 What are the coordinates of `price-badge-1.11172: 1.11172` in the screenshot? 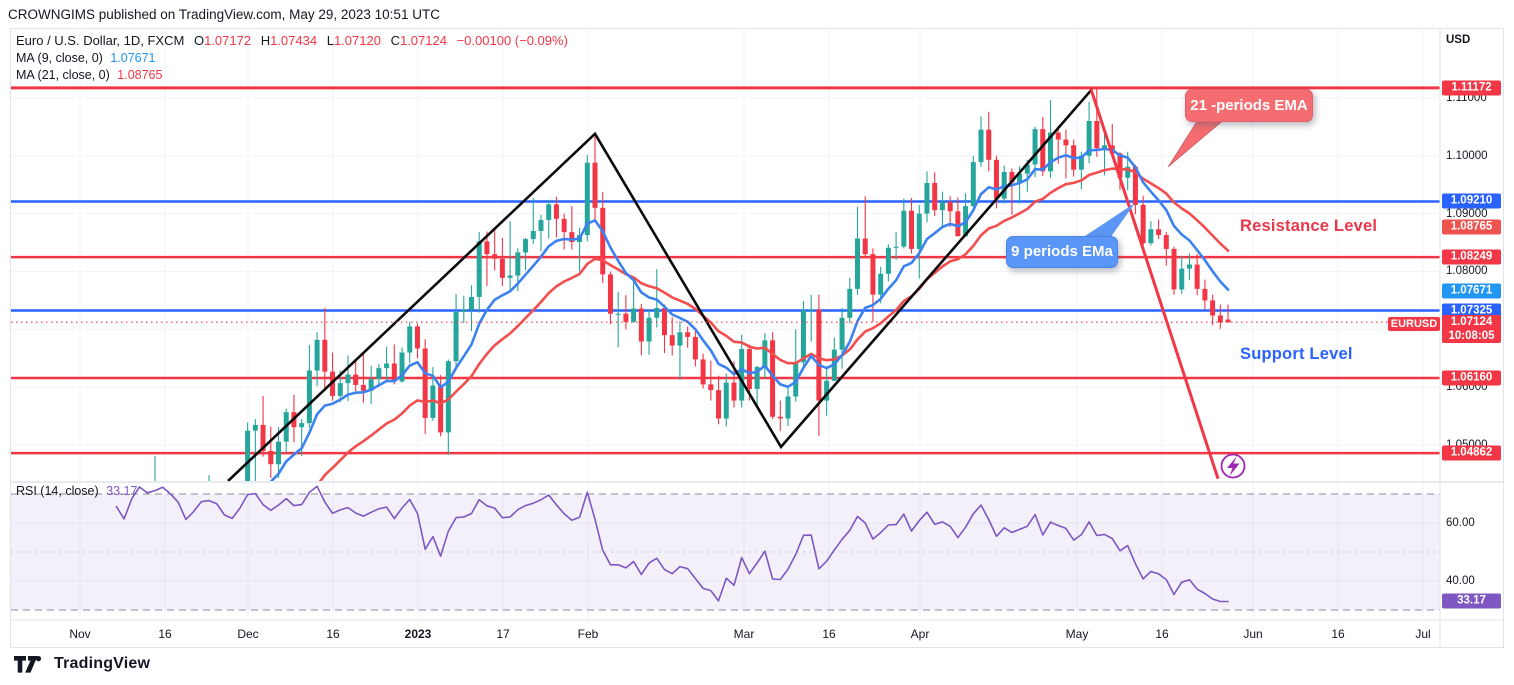 It's located at (1471, 88).